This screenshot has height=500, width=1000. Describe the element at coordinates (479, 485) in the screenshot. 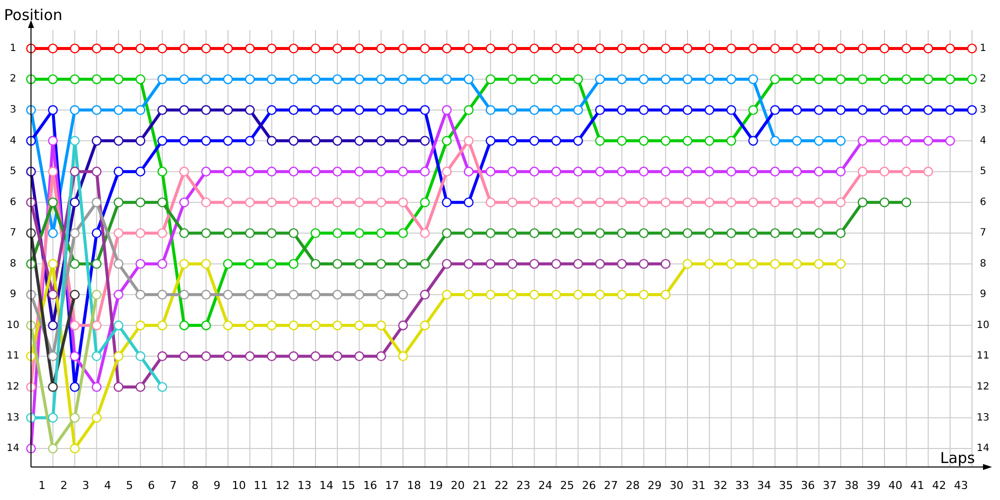

I see `x-tick-label: 21` at that location.